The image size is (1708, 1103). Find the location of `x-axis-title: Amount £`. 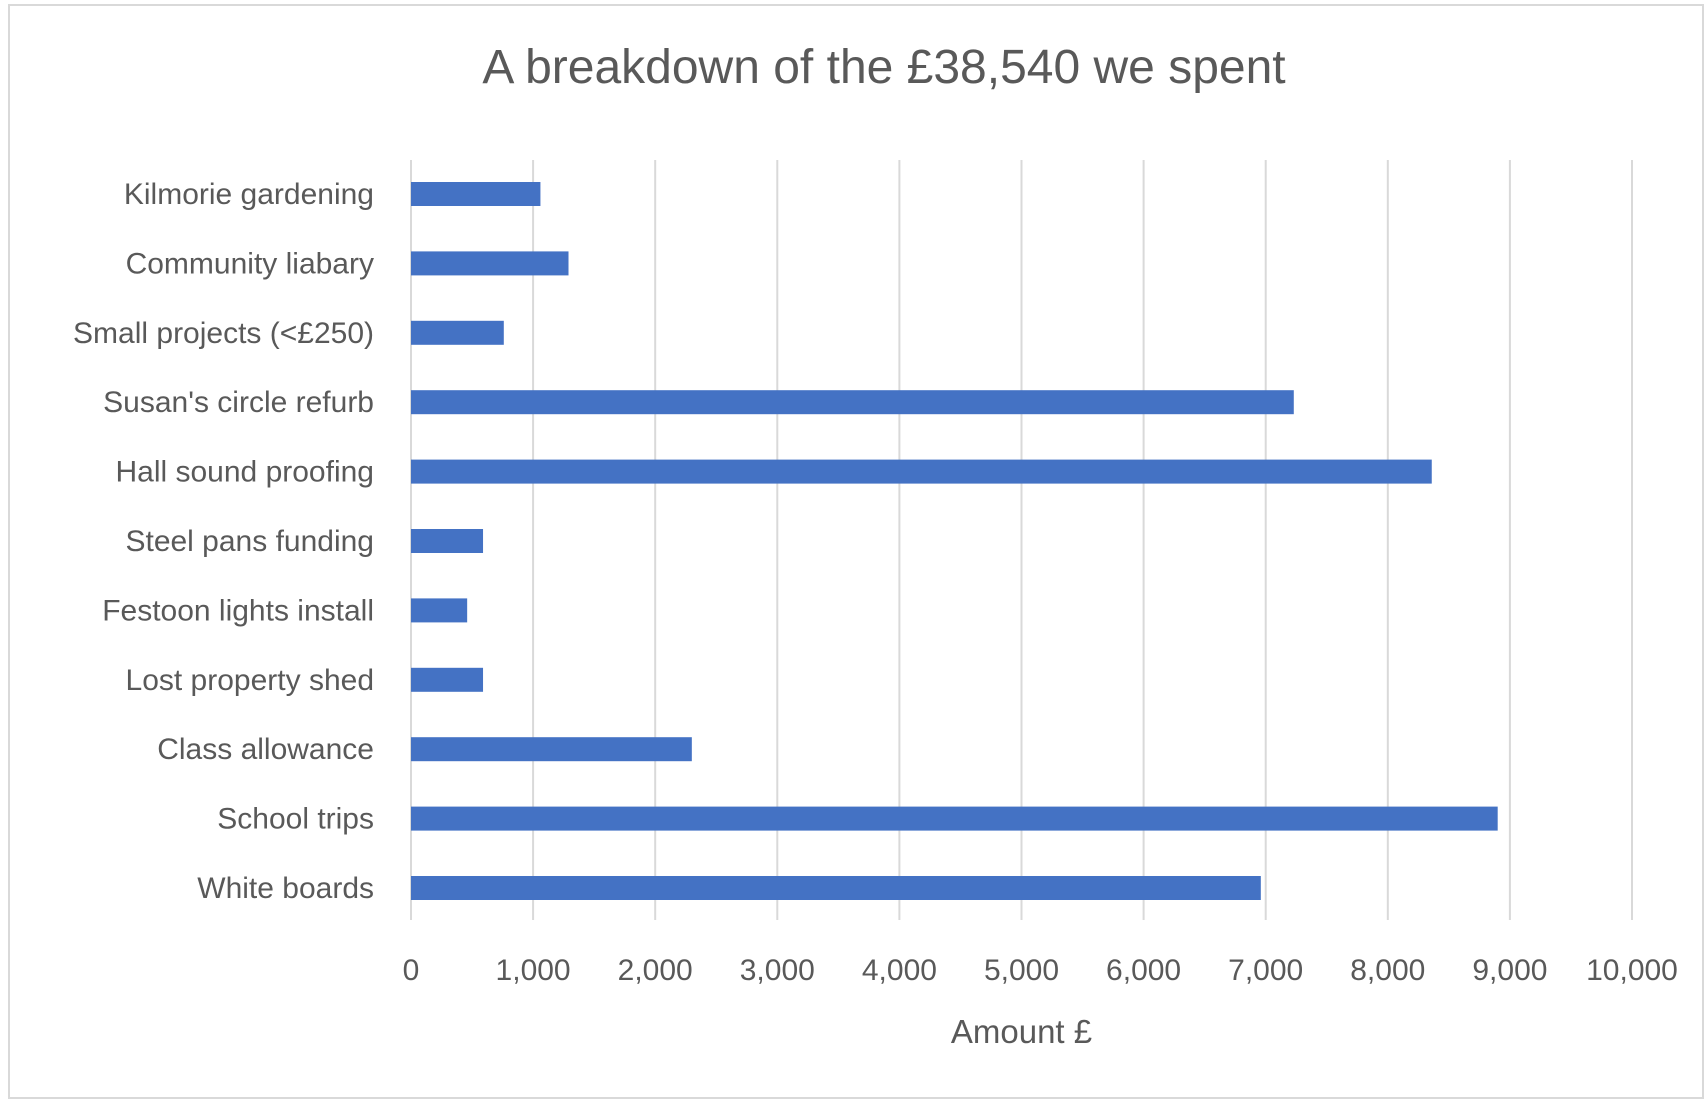

x-axis-title: Amount £ is located at coordinates (1021, 1031).